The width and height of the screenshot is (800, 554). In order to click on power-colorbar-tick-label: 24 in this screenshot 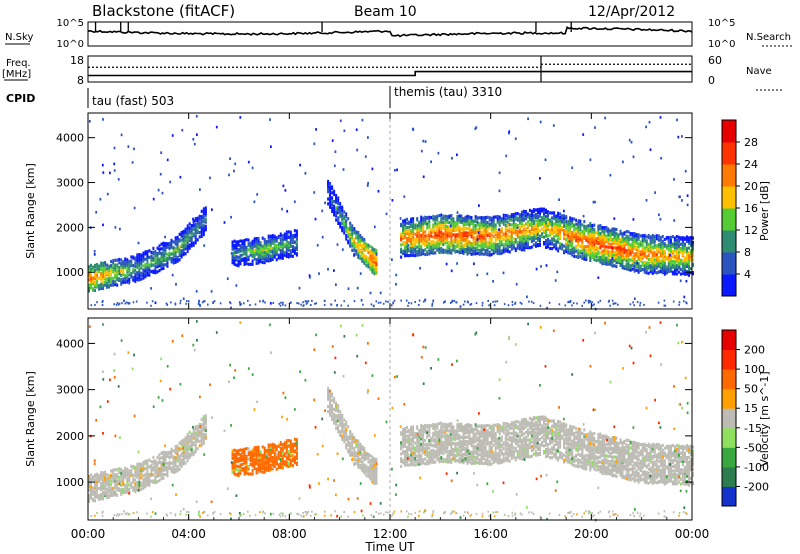, I will do `click(751, 164)`.